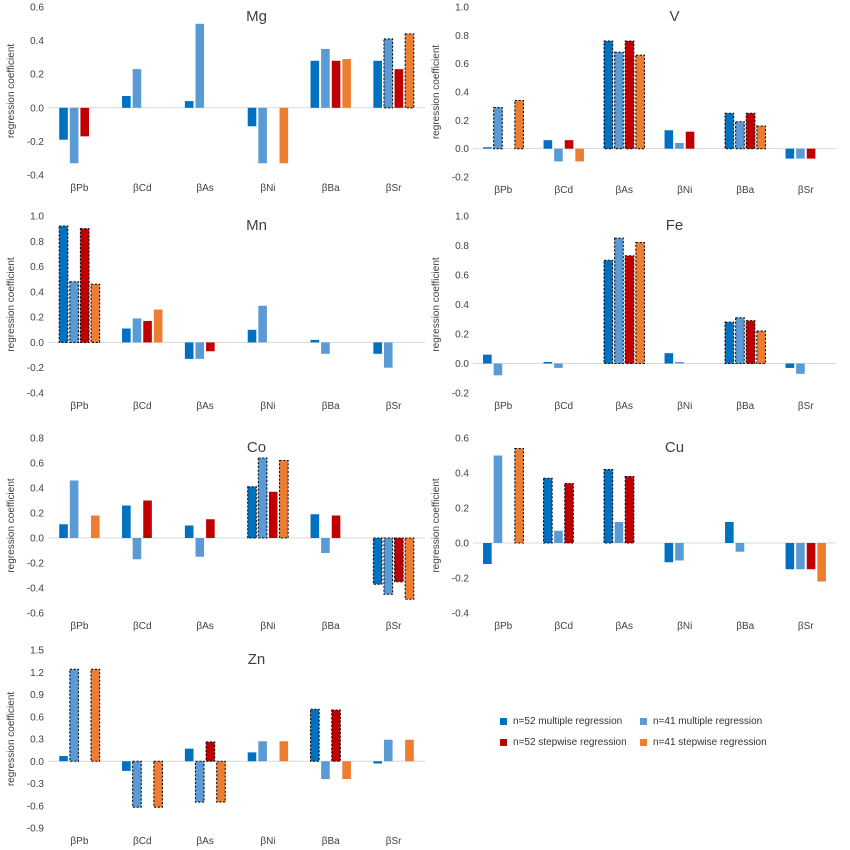 This screenshot has height=850, width=850. Describe the element at coordinates (325, 770) in the screenshot. I see `bar-zn-ba-n41-multiple` at that location.